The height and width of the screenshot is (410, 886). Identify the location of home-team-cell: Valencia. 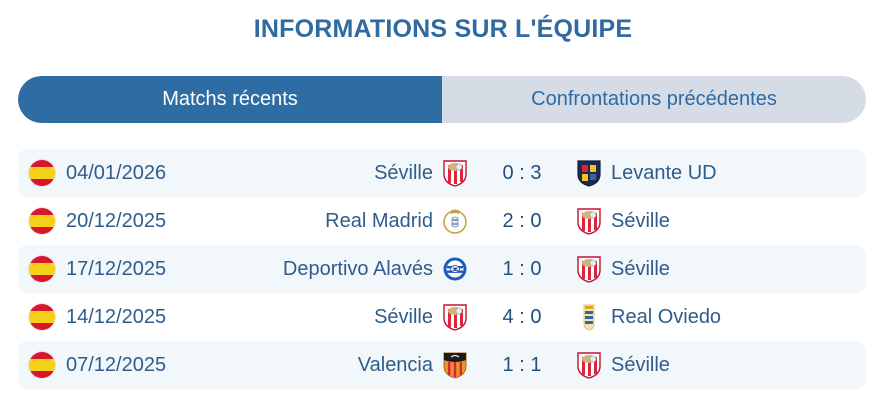
(337, 365).